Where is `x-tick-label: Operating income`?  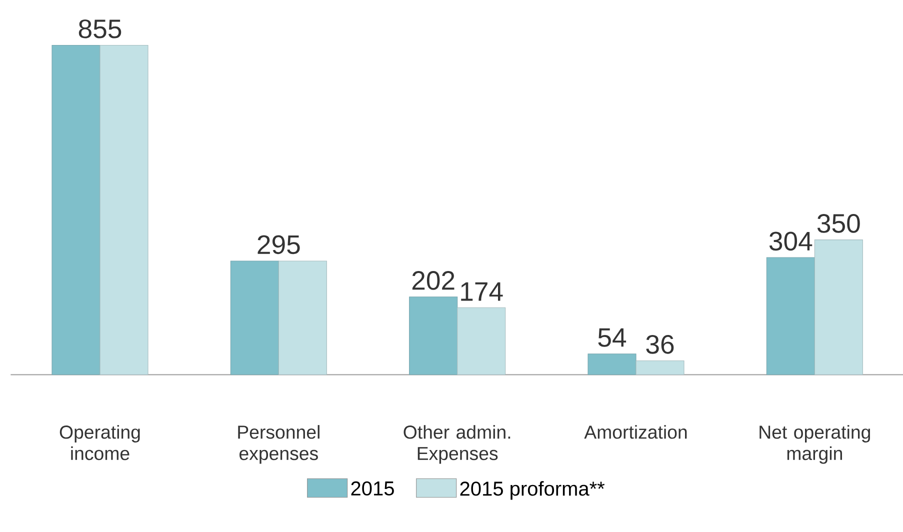
x-tick-label: Operating income is located at coordinates (100, 442).